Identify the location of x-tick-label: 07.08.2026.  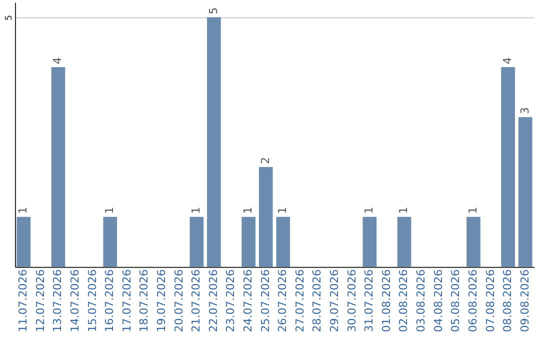
(490, 300).